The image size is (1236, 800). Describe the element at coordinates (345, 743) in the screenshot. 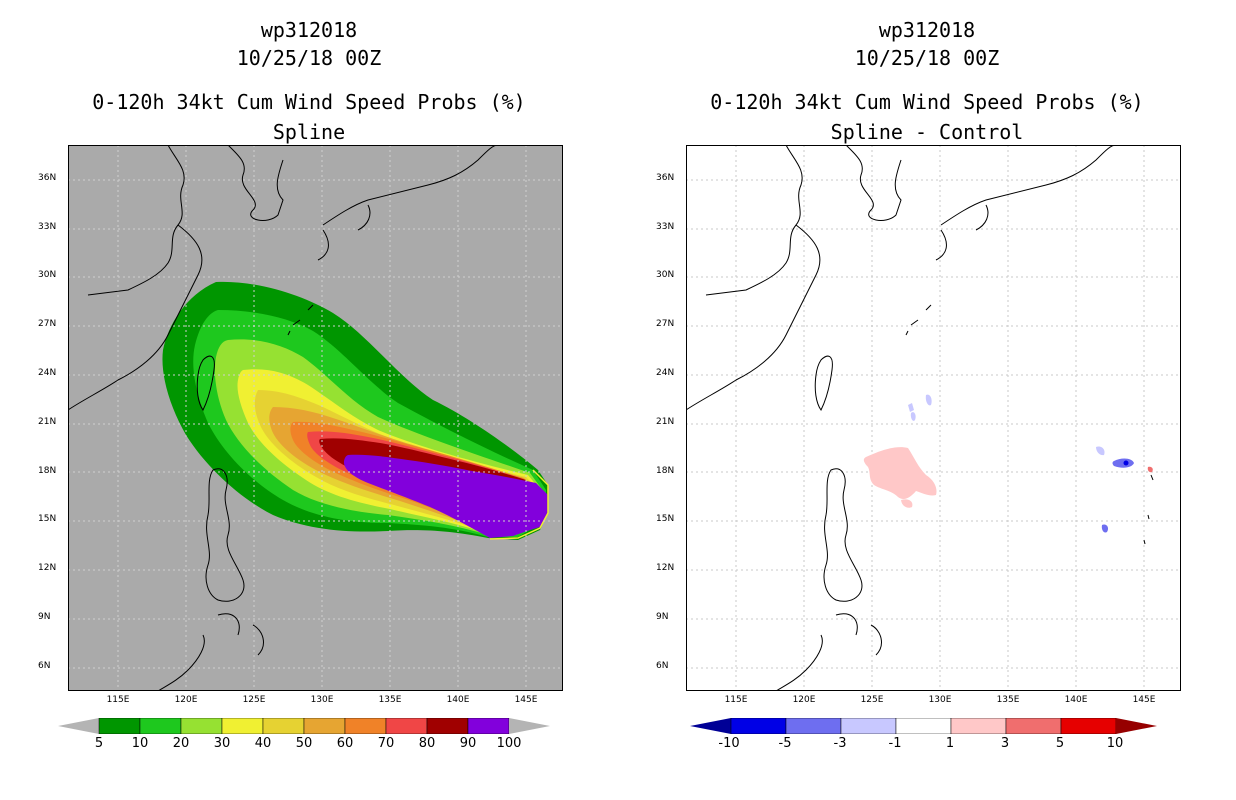

I see `colorbar-label: 60` at that location.